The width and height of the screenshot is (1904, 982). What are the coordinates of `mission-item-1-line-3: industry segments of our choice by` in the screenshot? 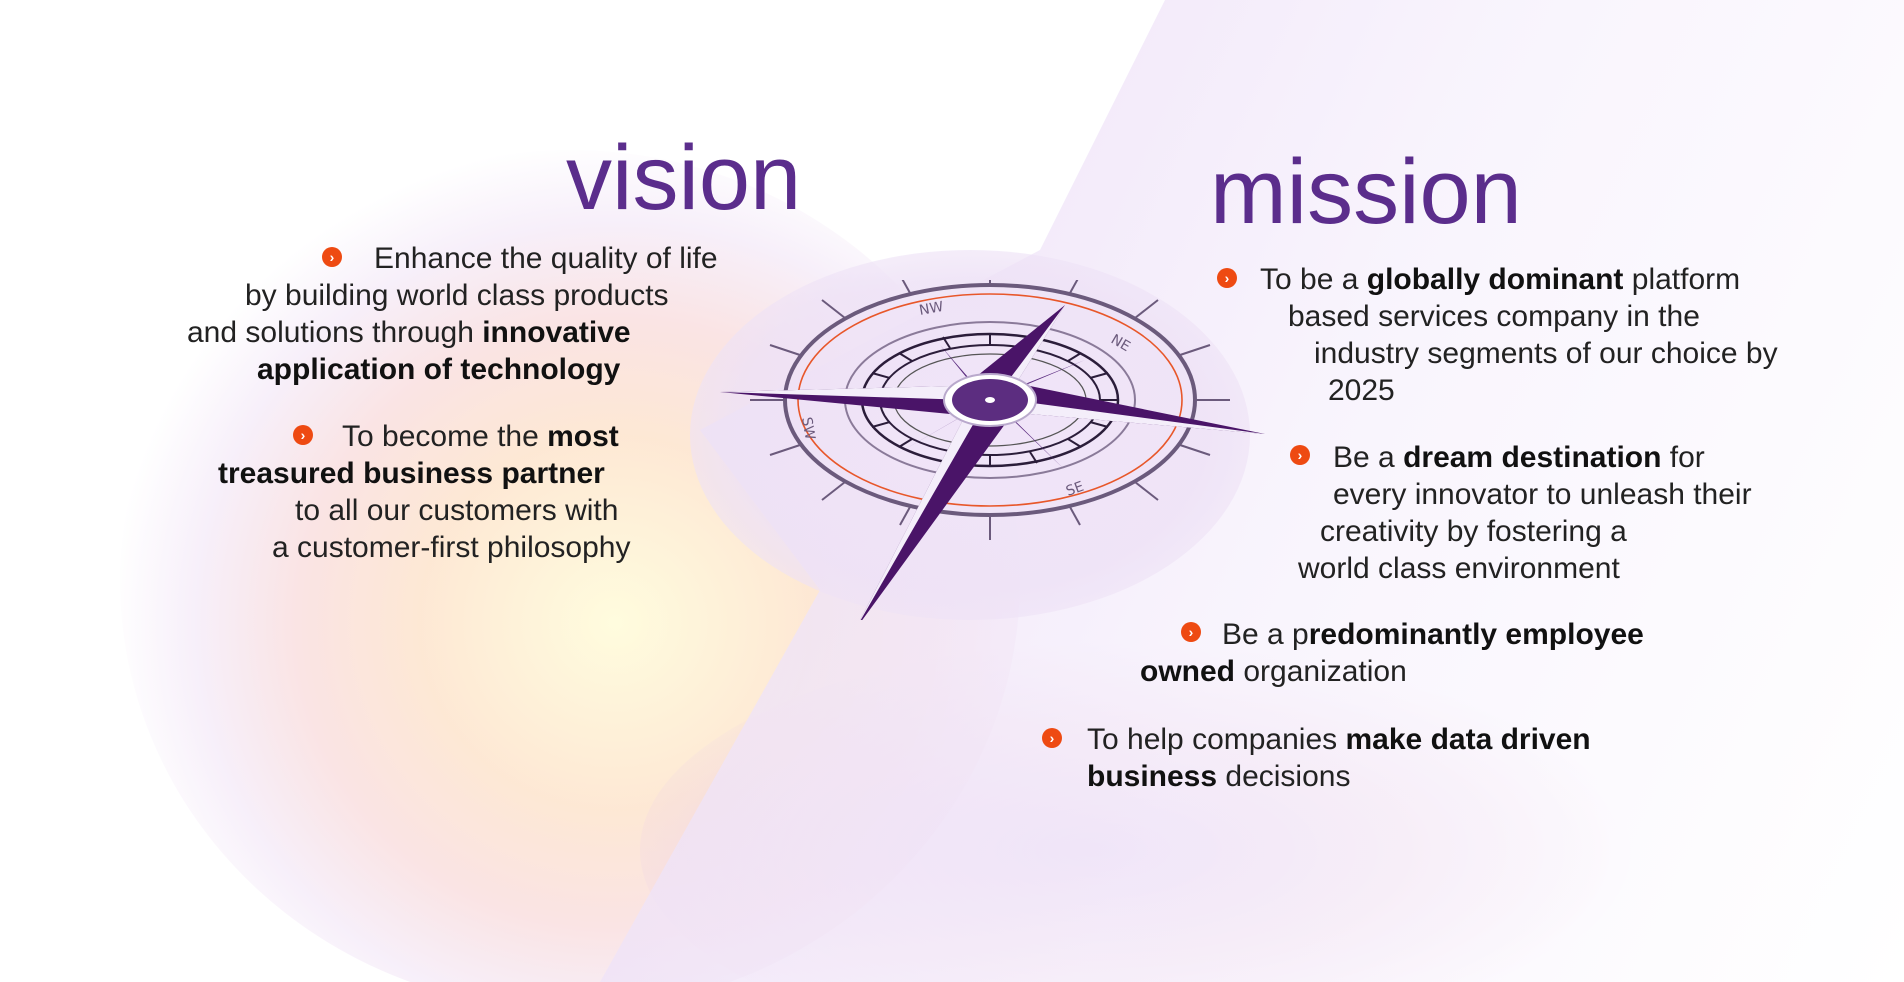 It's located at (1546, 353).